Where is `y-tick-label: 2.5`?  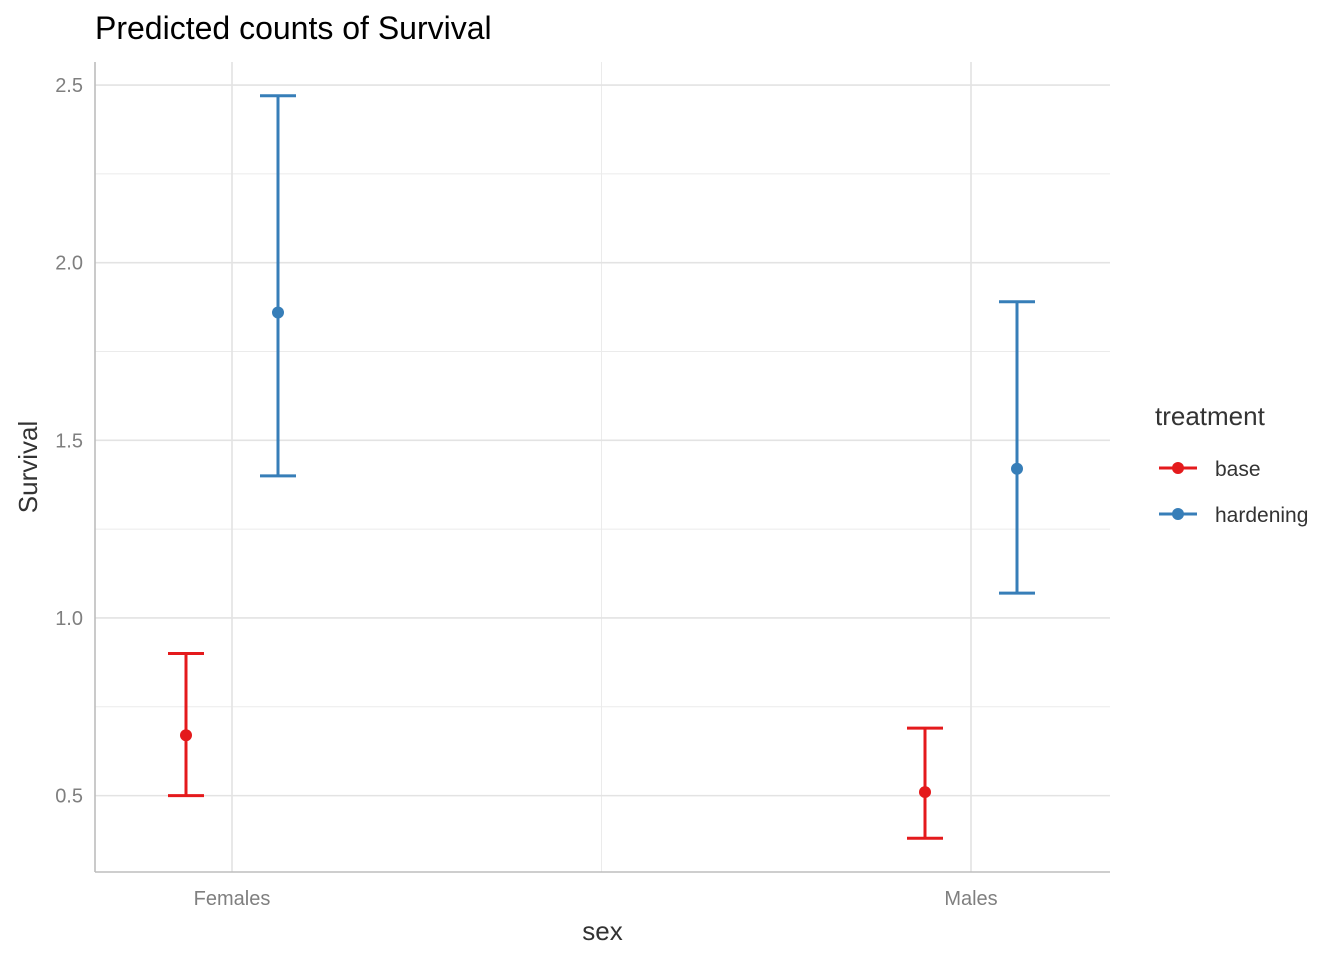
y-tick-label: 2.5 is located at coordinates (69, 86).